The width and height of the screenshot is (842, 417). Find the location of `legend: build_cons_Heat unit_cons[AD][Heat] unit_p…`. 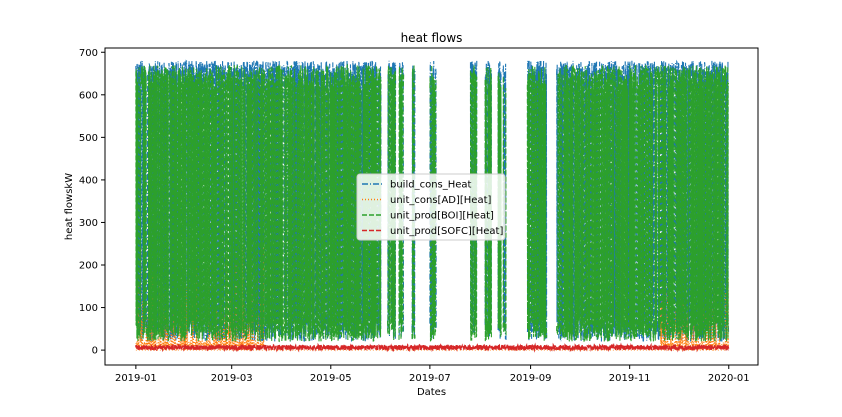

legend: build_cons_Heat unit_cons[AD][Heat] unit_p… is located at coordinates (431, 207).